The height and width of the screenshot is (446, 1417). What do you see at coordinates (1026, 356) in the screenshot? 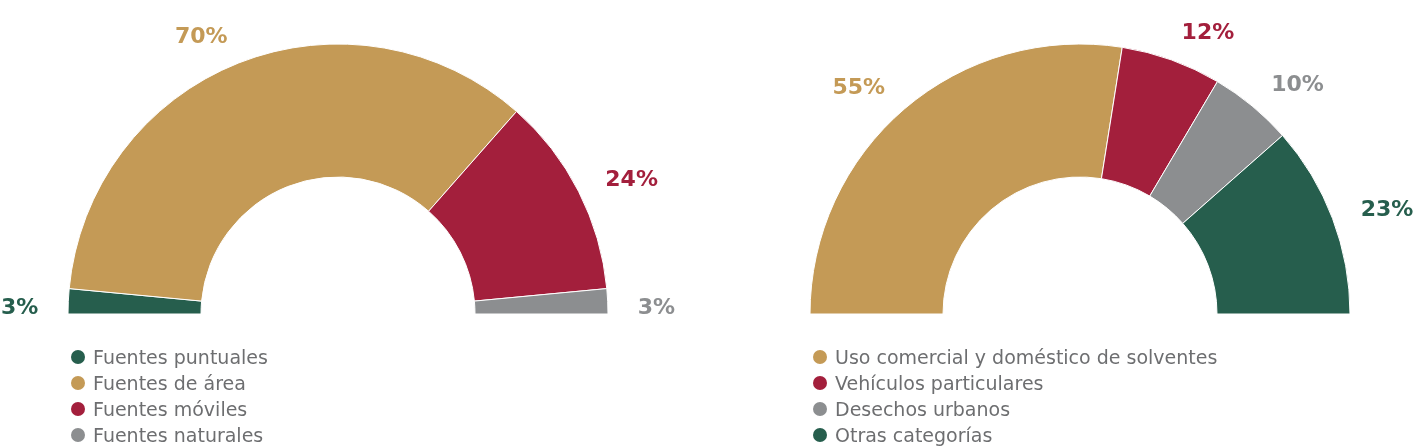
I see `legend-label: Uso comercial y doméstico de solventes` at bounding box center [1026, 356].